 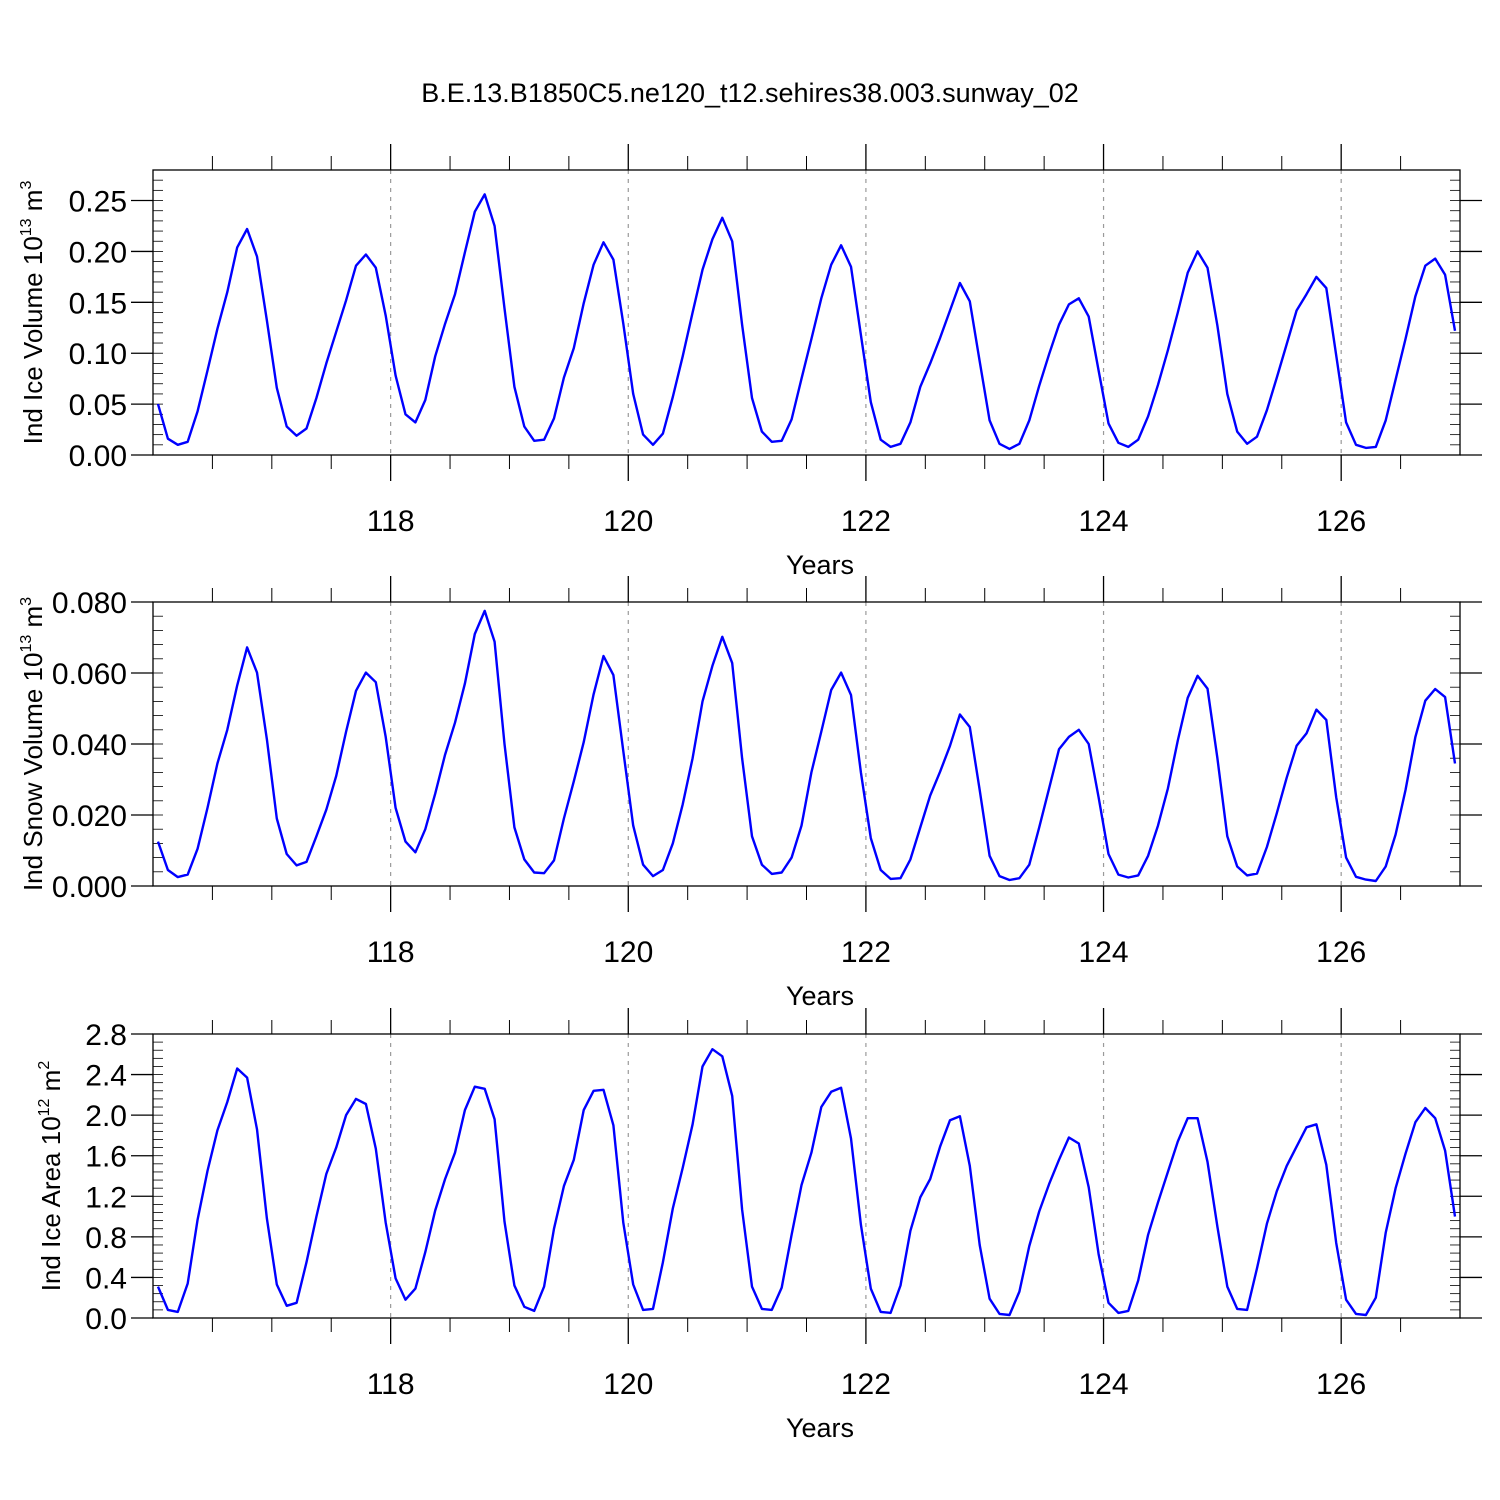 I want to click on y-tick-label: 0.020, so click(x=89, y=816).